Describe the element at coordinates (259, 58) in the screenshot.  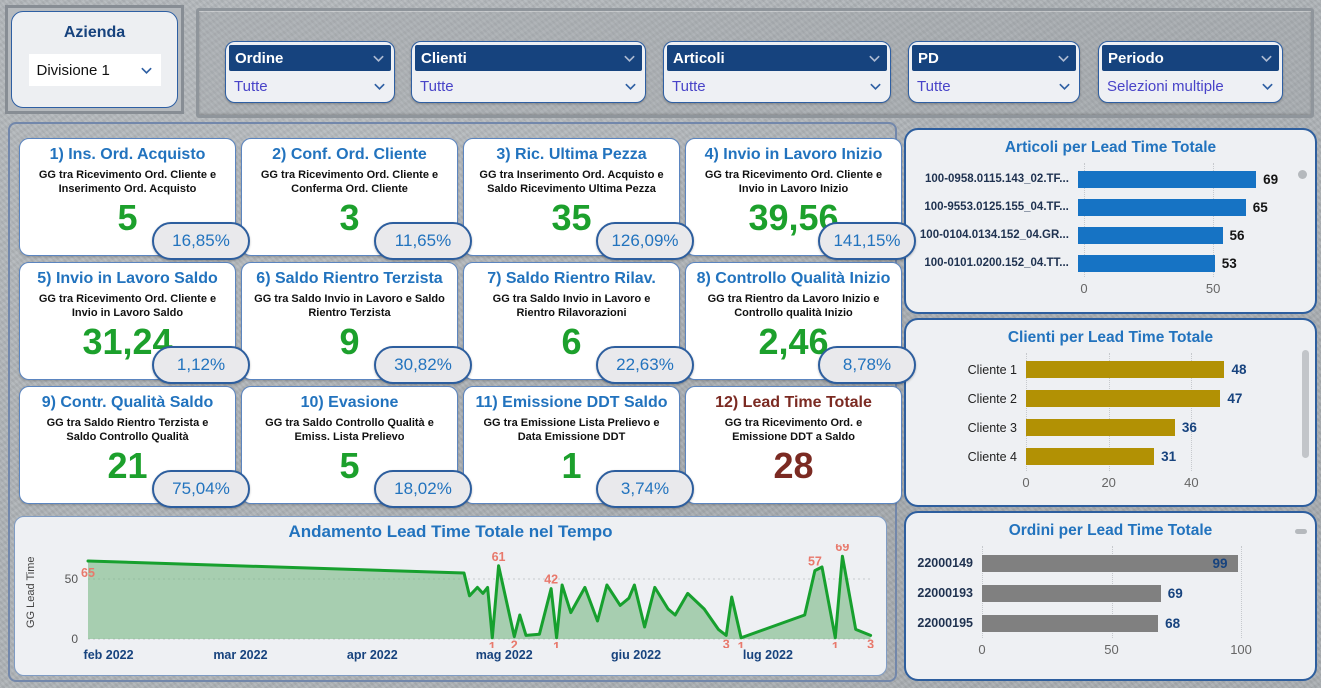
I see `filter-label: Ordine` at that location.